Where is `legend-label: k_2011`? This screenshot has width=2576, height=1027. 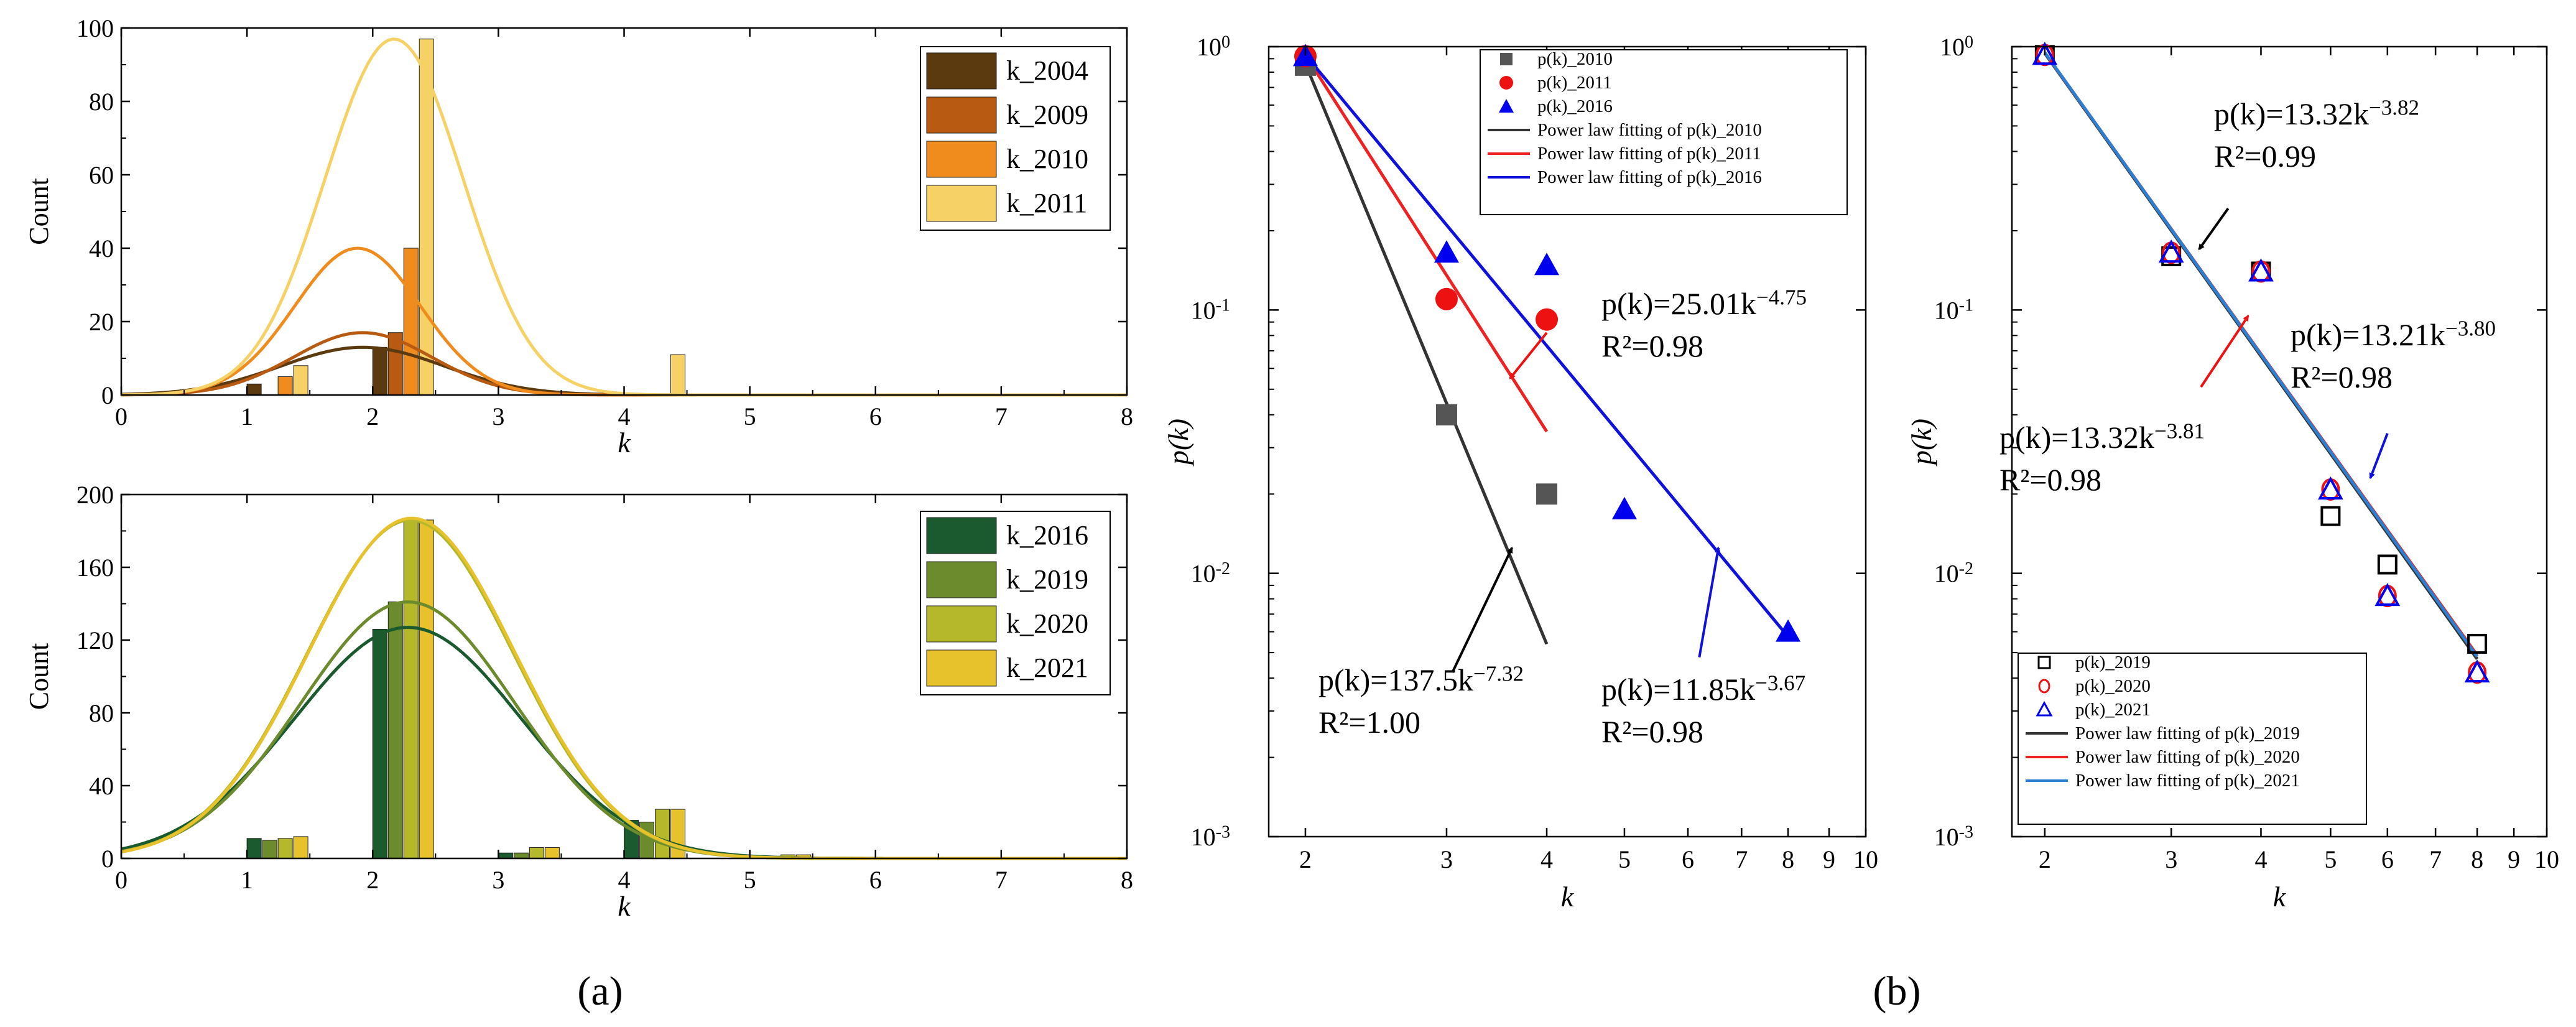 legend-label: k_2011 is located at coordinates (1046, 203).